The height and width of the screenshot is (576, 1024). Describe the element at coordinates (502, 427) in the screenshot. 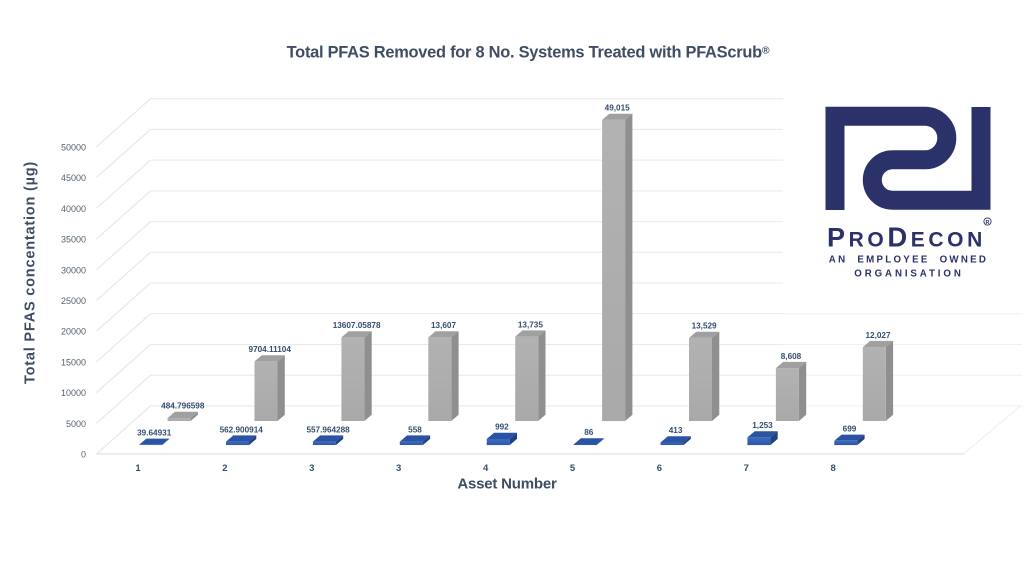

I see `svg-text: 992` at that location.